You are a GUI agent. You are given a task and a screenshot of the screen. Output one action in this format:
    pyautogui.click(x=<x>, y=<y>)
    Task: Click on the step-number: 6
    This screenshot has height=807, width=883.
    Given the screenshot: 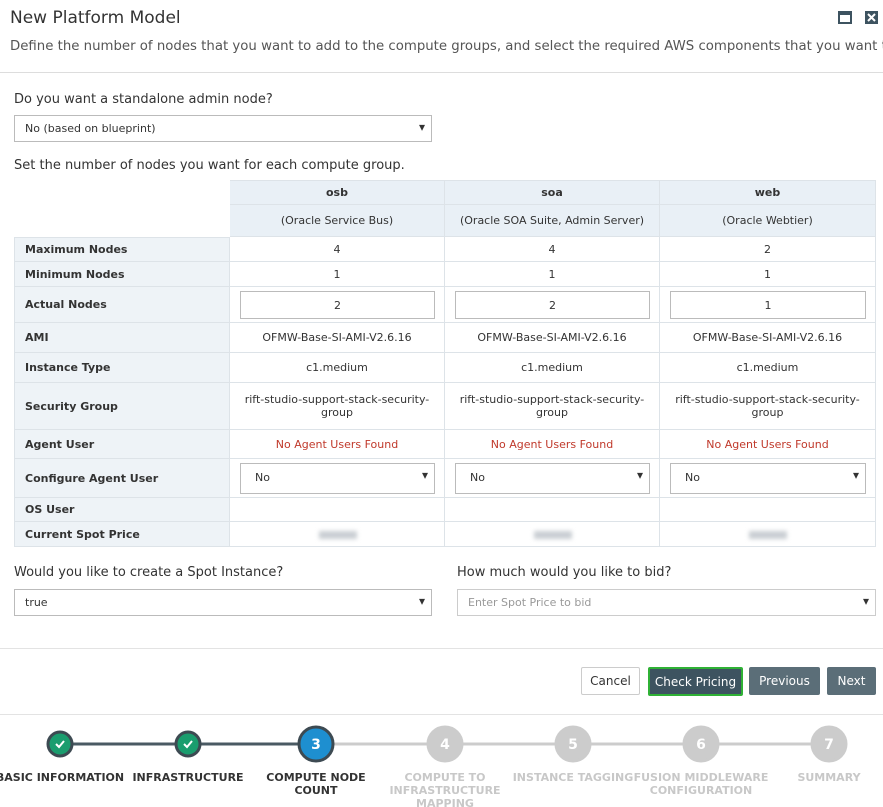 What is the action you would take?
    pyautogui.click(x=701, y=745)
    